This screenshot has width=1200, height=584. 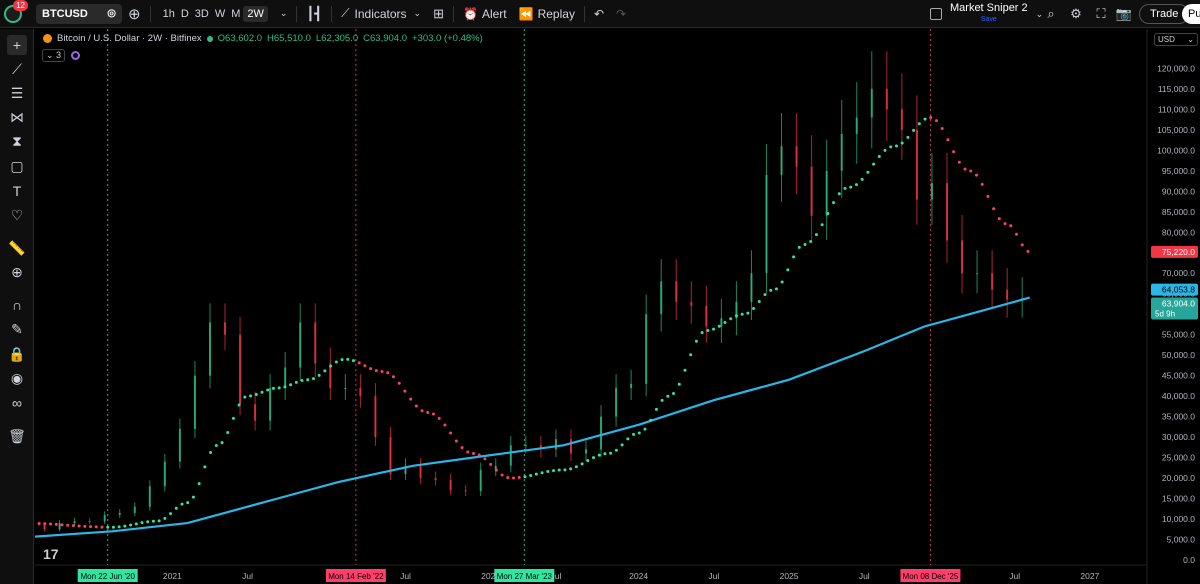 I want to click on indicator-count: 3, so click(x=59, y=55).